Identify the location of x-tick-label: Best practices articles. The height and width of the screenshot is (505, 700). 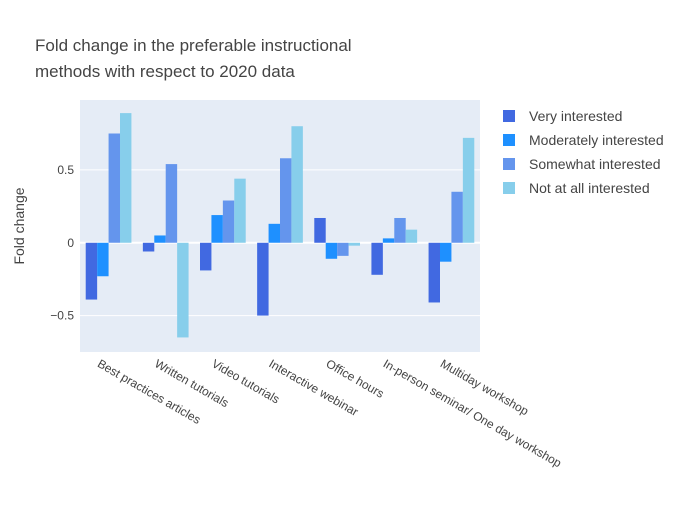
(149, 391).